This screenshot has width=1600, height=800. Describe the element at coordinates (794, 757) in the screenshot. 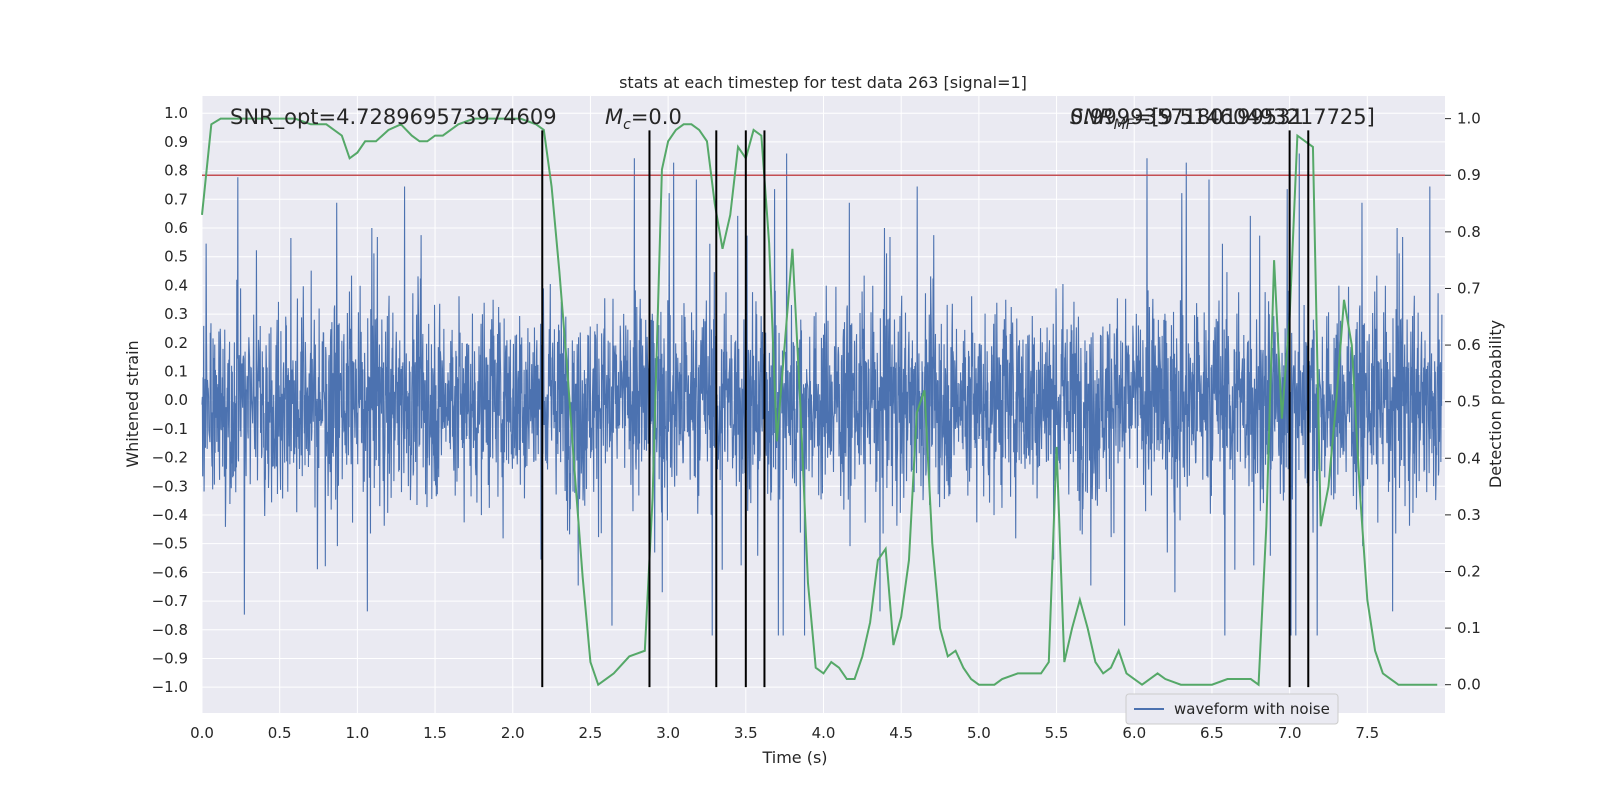

I see `x-axis-label: Time (s)` at that location.